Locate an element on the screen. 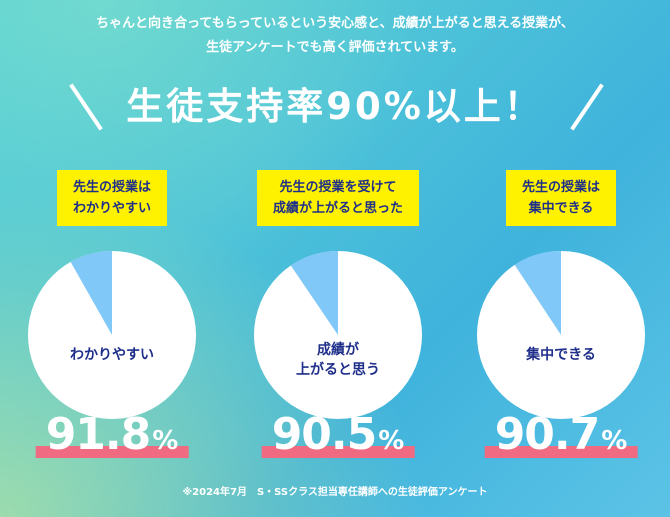 This screenshot has width=670, height=517. percentage-value: 90.7% is located at coordinates (561, 435).